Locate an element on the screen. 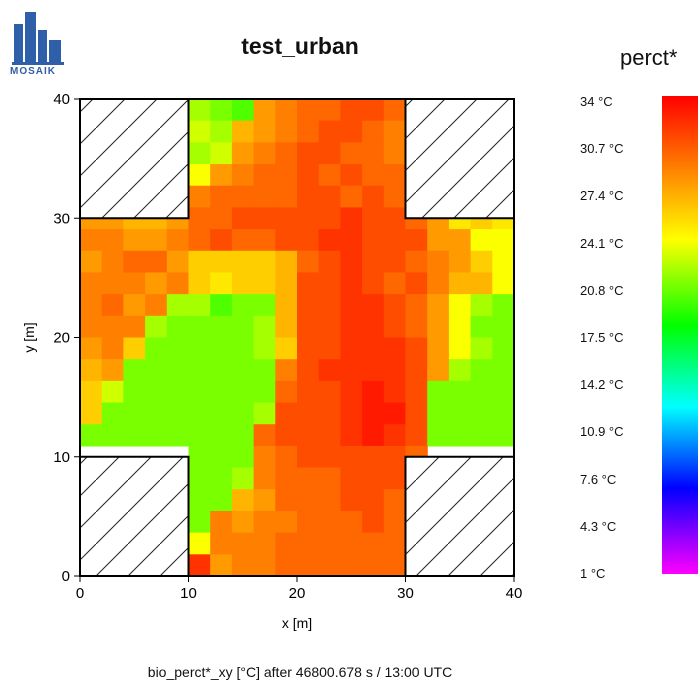  mosaik-logo: MOSAIK is located at coordinates (39, 45).